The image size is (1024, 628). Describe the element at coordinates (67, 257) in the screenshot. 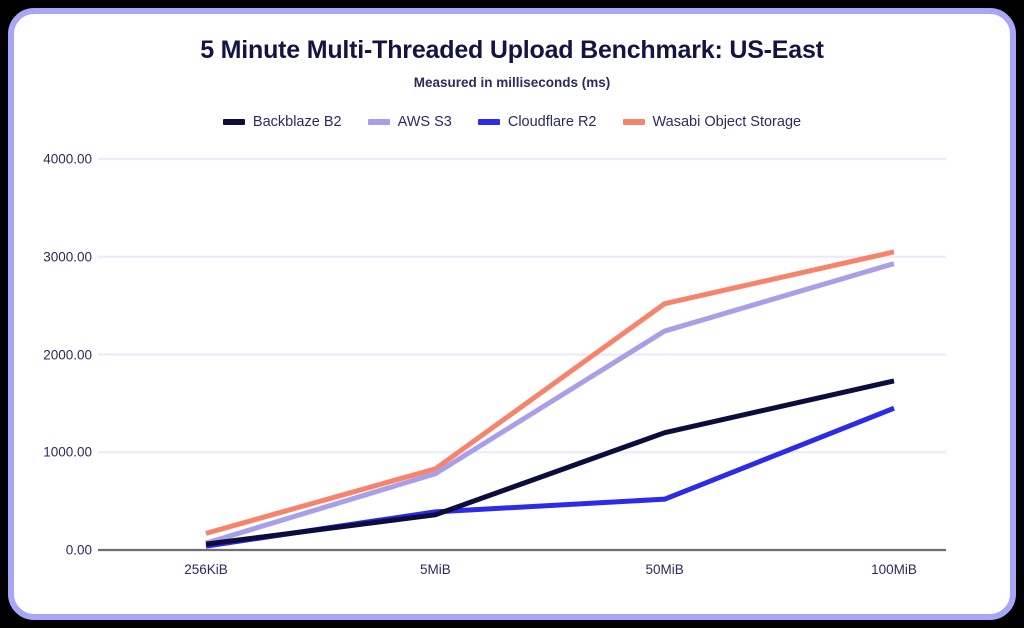

I see `y-axis-tick-label: 3000.00` at that location.